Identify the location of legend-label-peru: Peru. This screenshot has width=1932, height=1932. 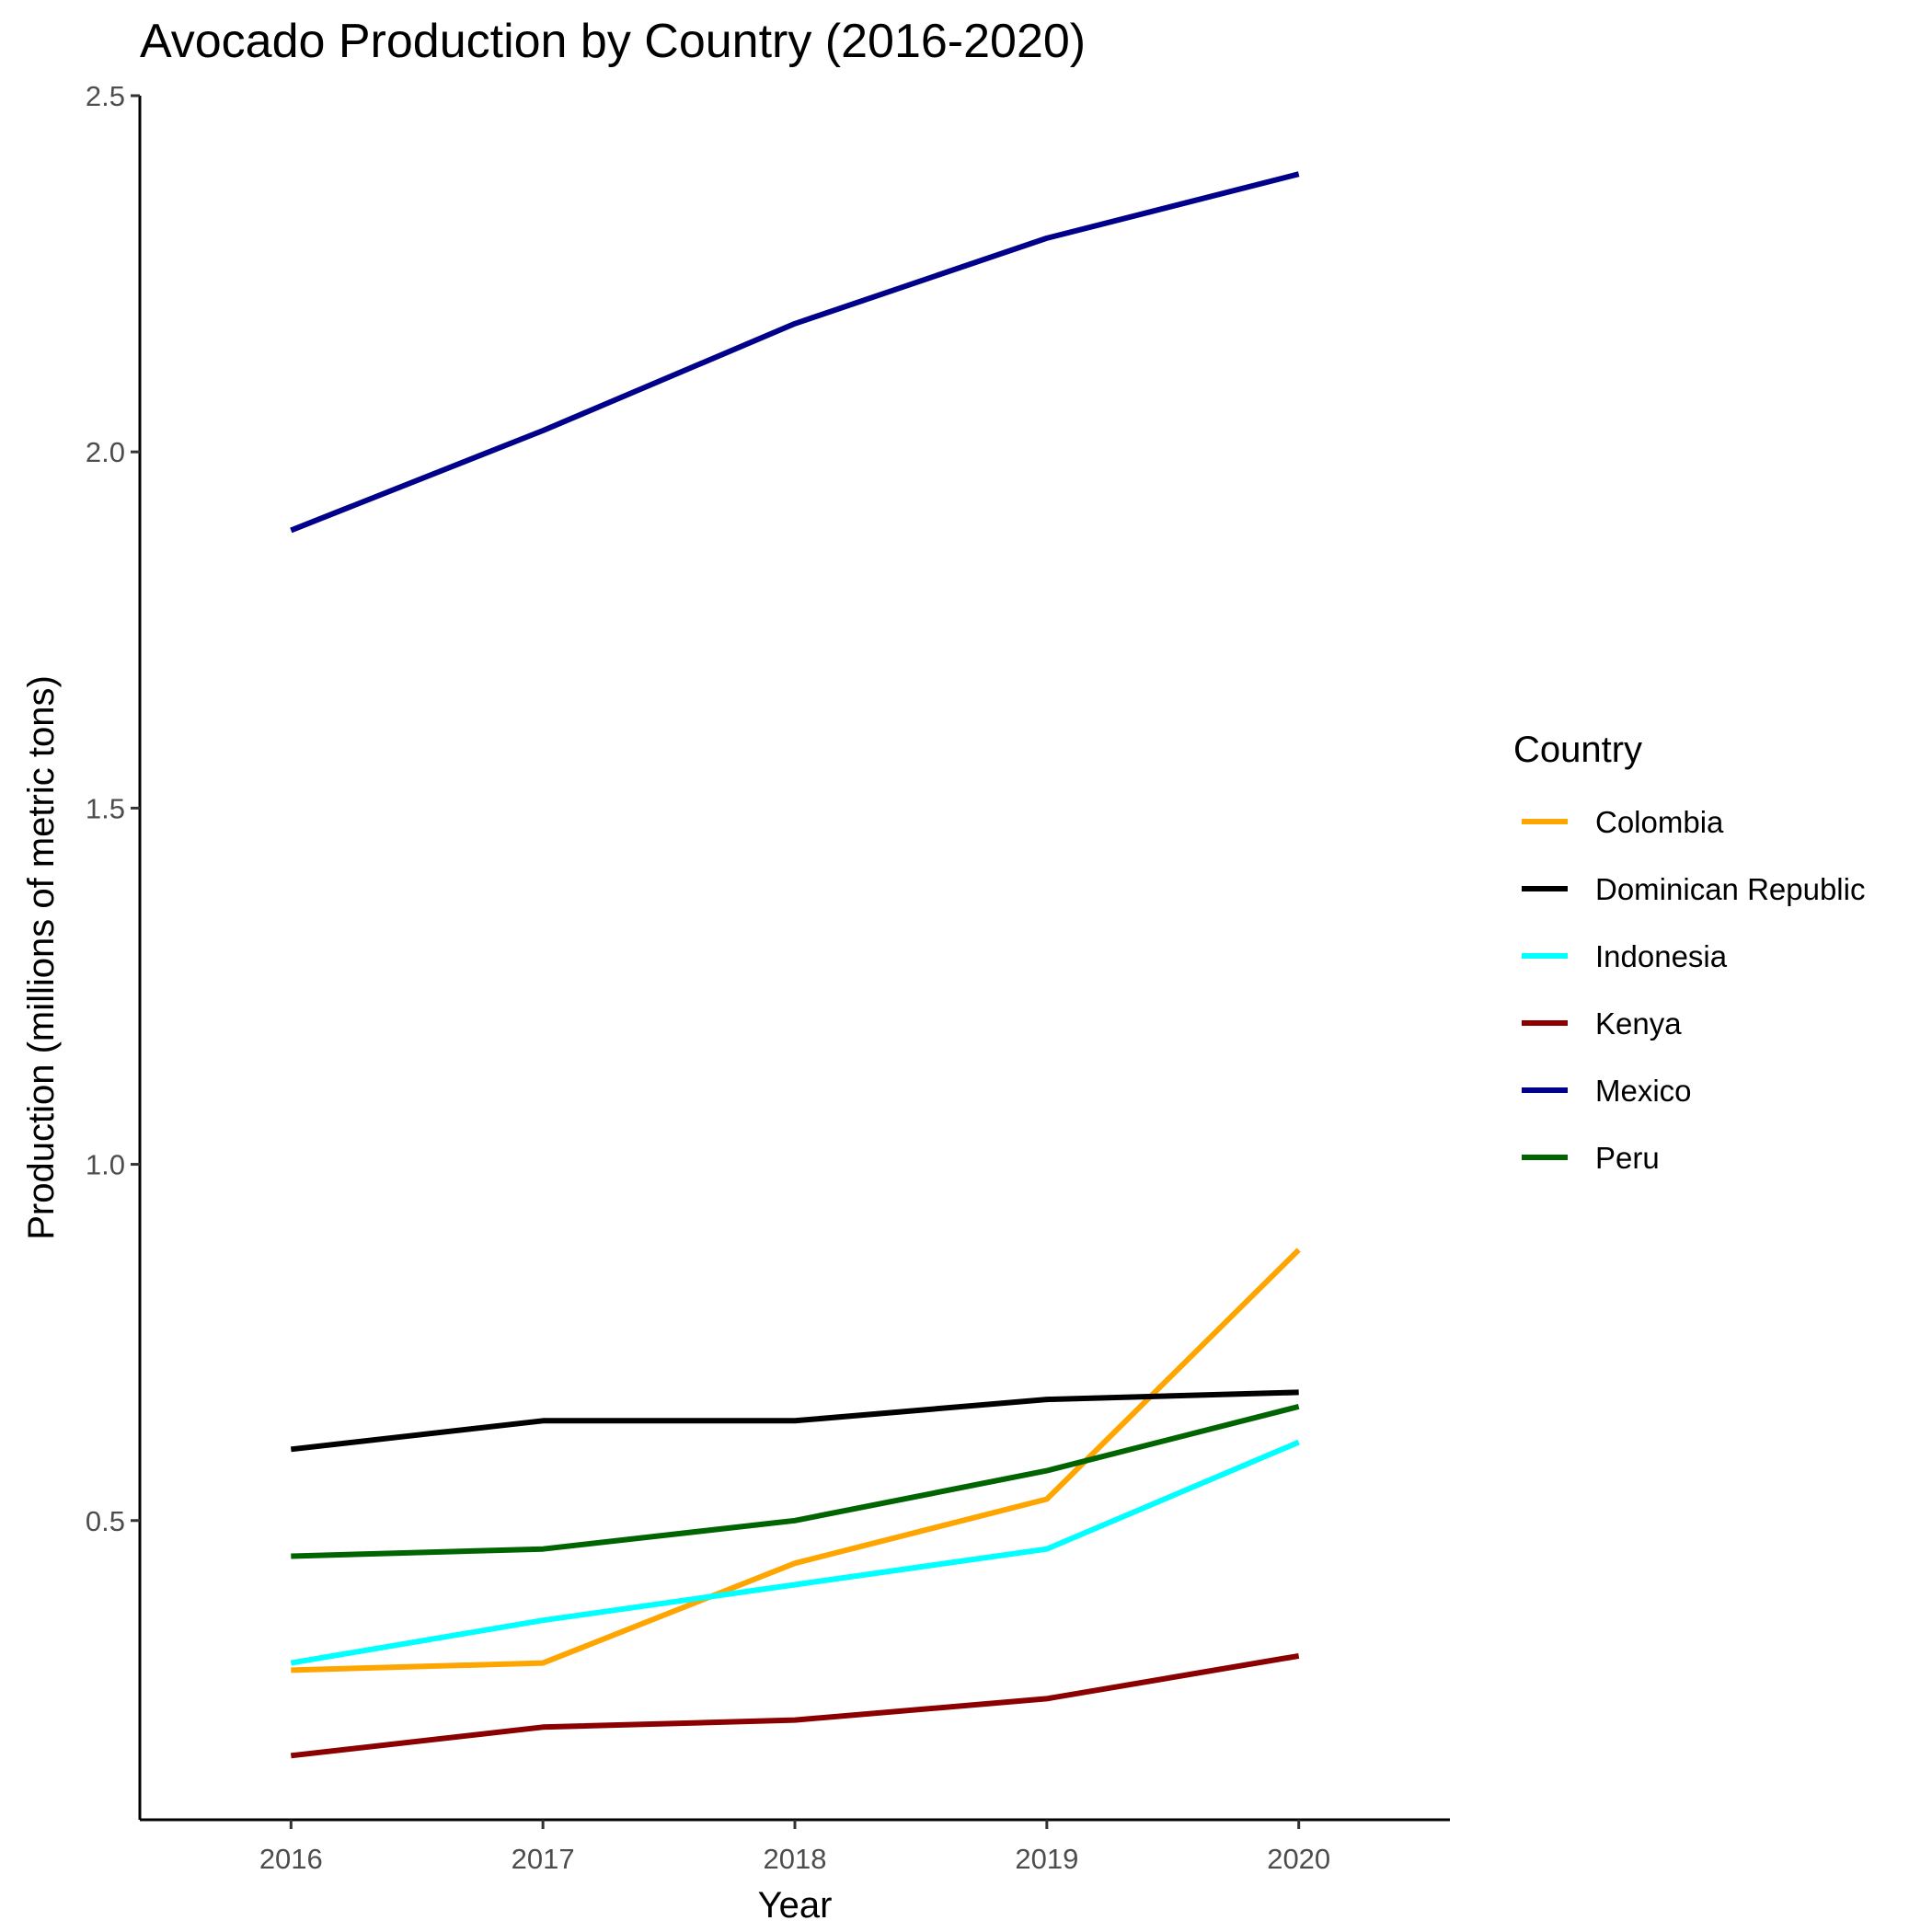
(1627, 1158).